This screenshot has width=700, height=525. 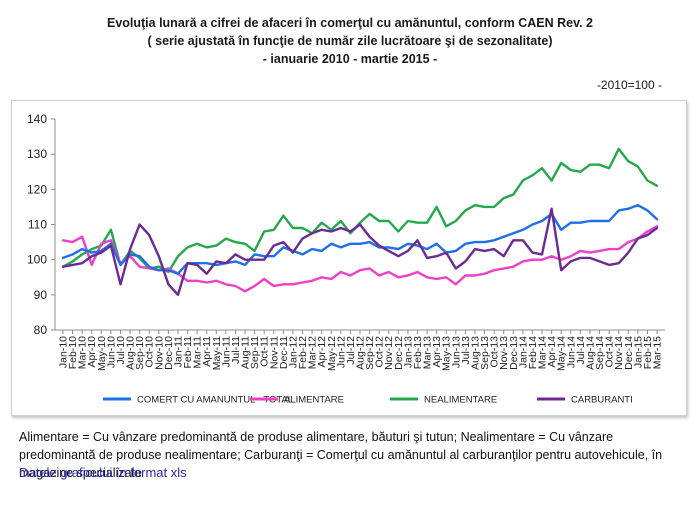 I want to click on x-tick-label: Oct-12, so click(x=380, y=352).